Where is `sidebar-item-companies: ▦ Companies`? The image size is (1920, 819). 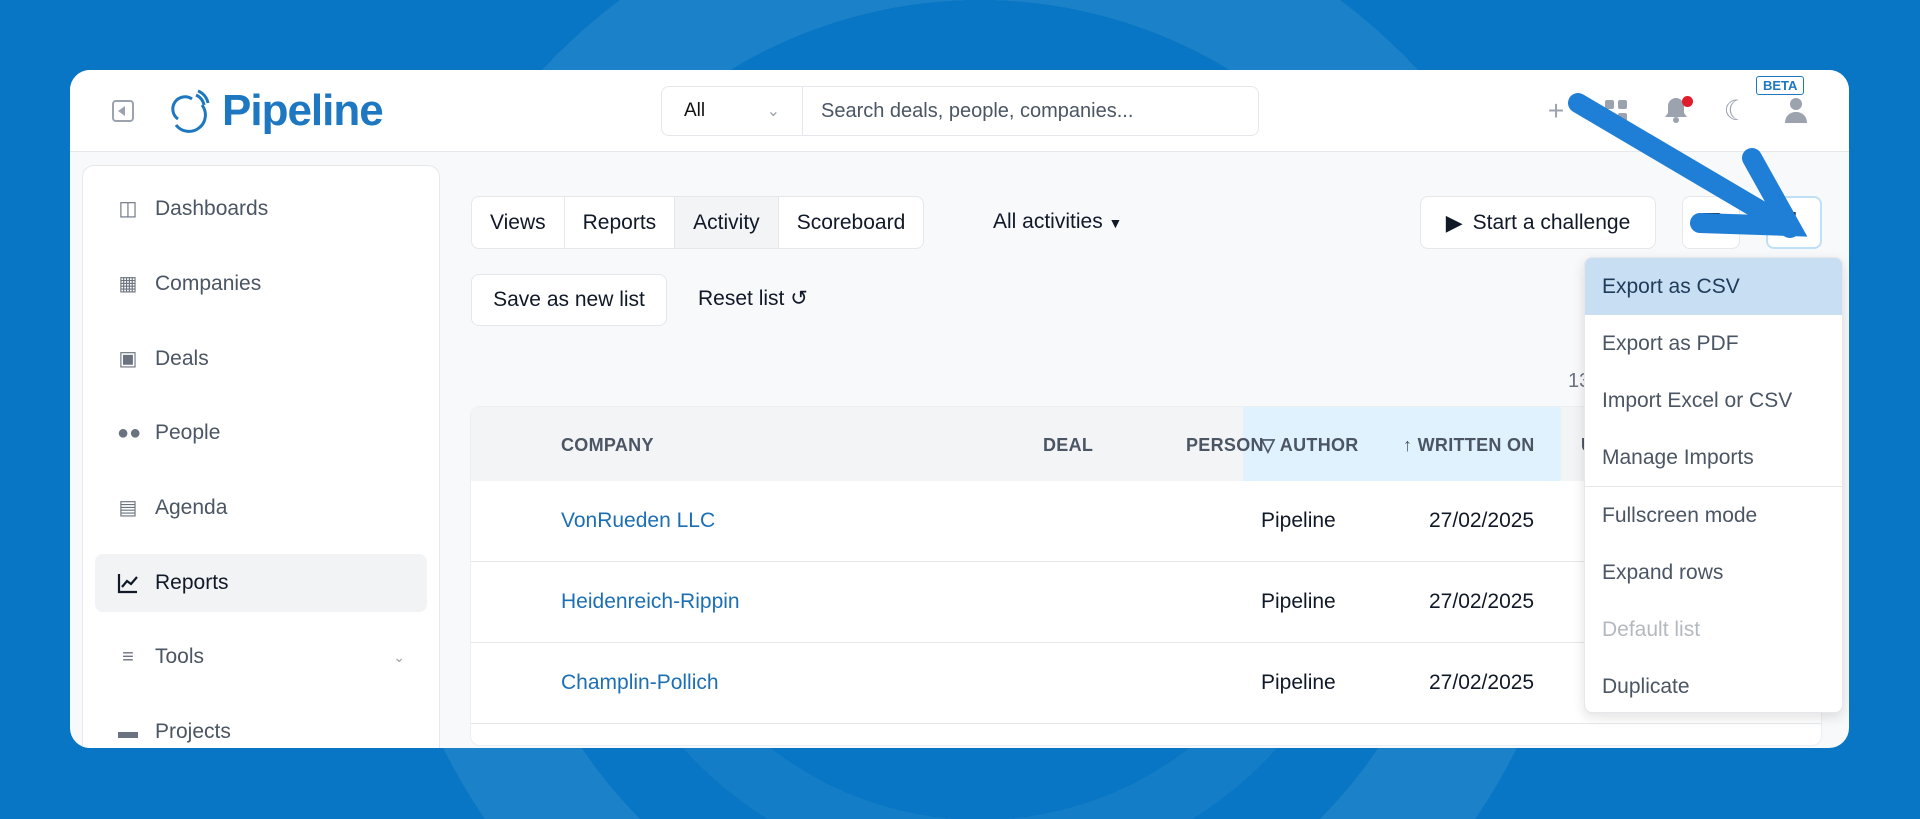 sidebar-item-companies: ▦ Companies is located at coordinates (261, 284).